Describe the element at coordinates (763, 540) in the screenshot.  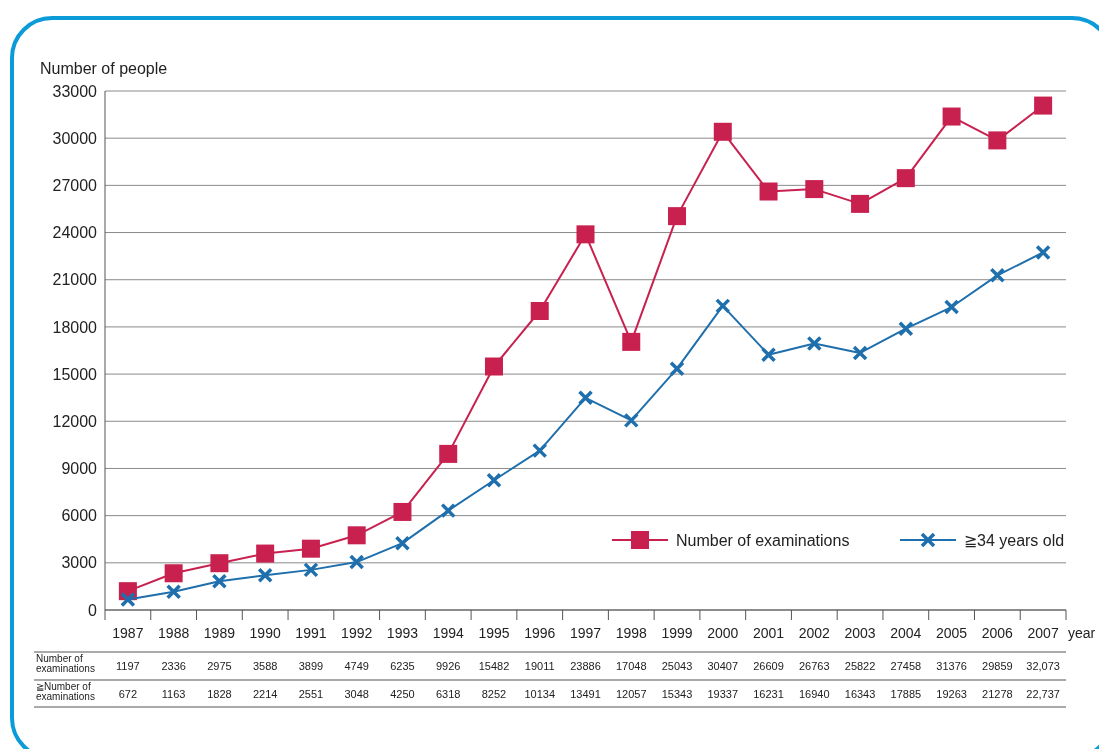
I see `legend-label: Number of examinations` at that location.